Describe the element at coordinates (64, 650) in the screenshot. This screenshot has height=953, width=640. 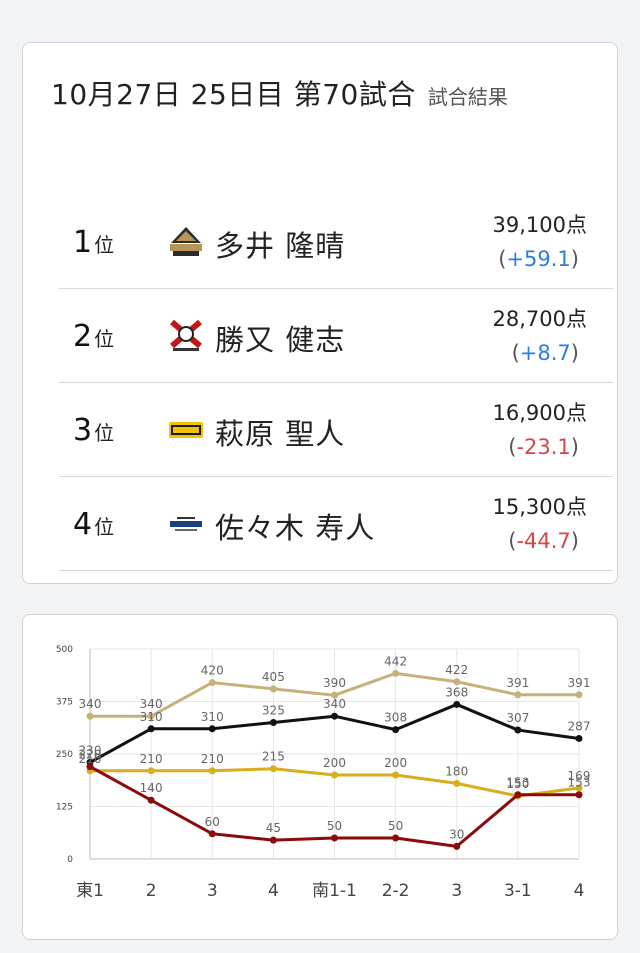
I see `y-tick-label: 500` at that location.